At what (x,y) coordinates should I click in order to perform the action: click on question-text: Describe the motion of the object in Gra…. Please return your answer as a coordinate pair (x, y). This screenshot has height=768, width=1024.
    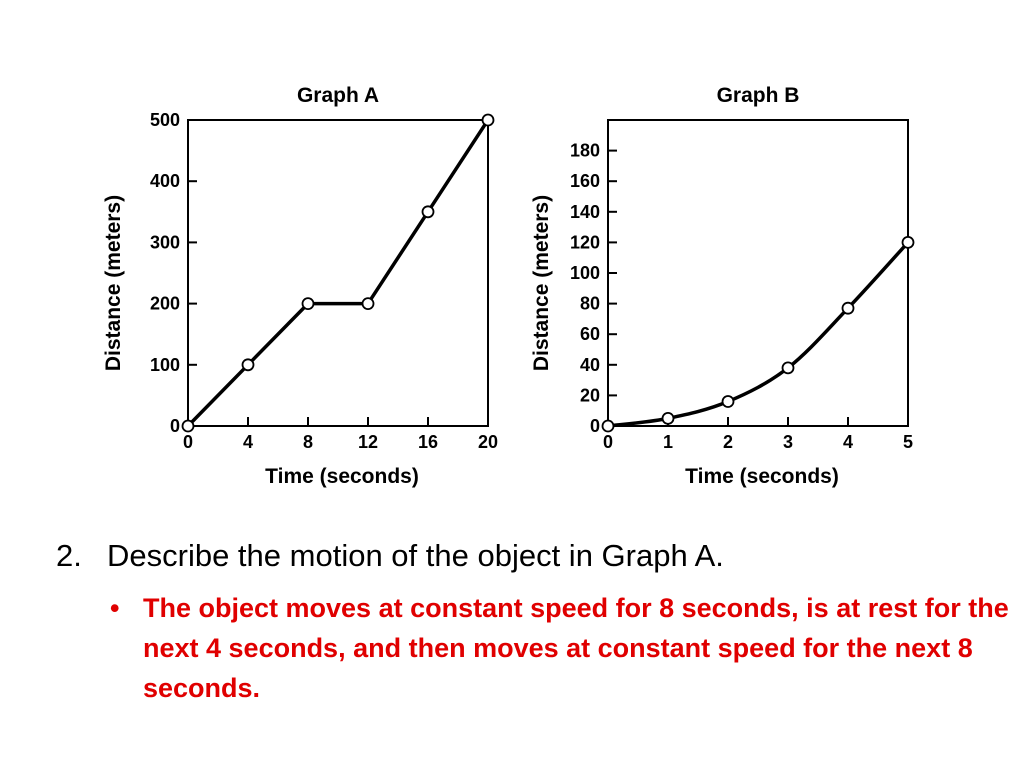
    Looking at the image, I should click on (415, 555).